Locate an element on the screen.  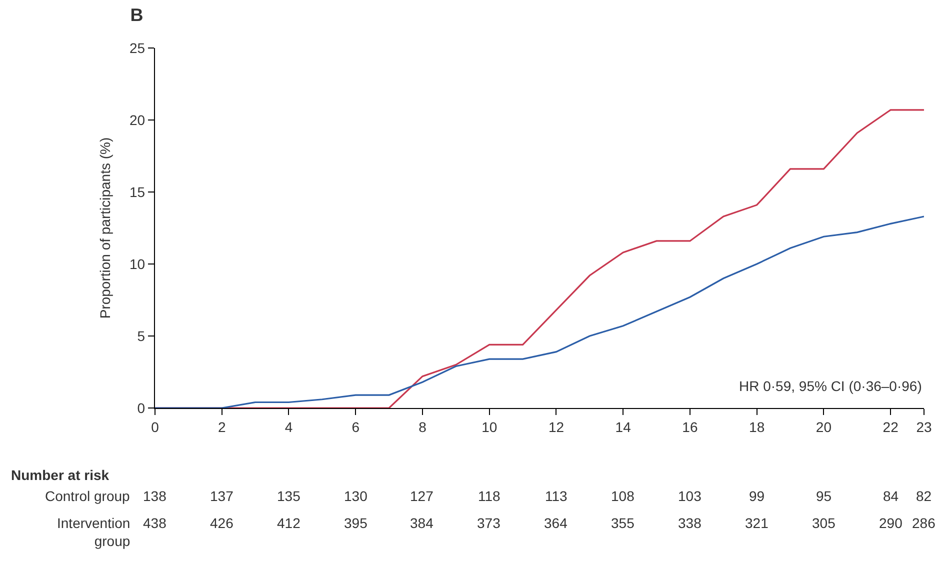
x-tick-label: 4 is located at coordinates (288, 426).